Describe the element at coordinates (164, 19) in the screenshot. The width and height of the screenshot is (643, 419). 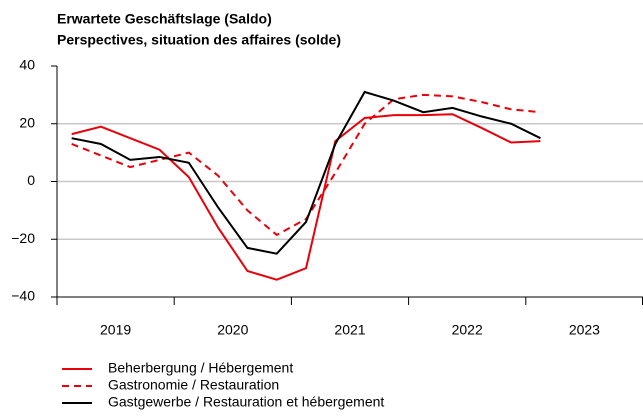
I see `chart-title: Erwartete Geschäftslage (Saldo)` at that location.